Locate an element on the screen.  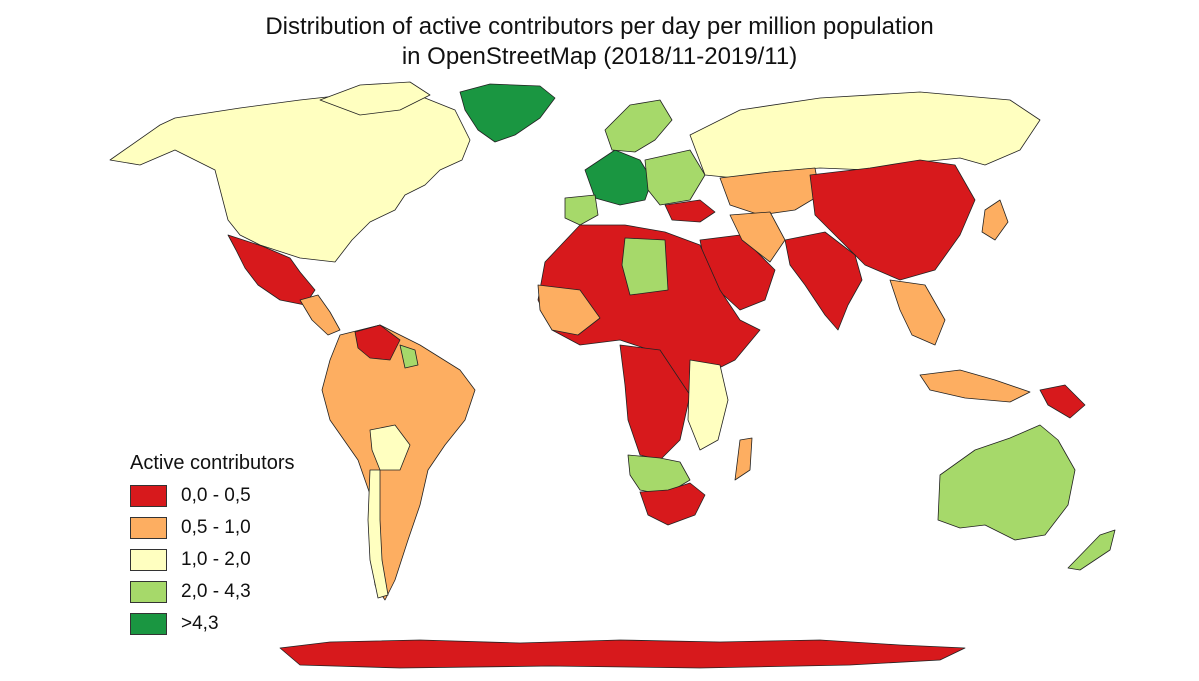
region-russia is located at coordinates (865, 135).